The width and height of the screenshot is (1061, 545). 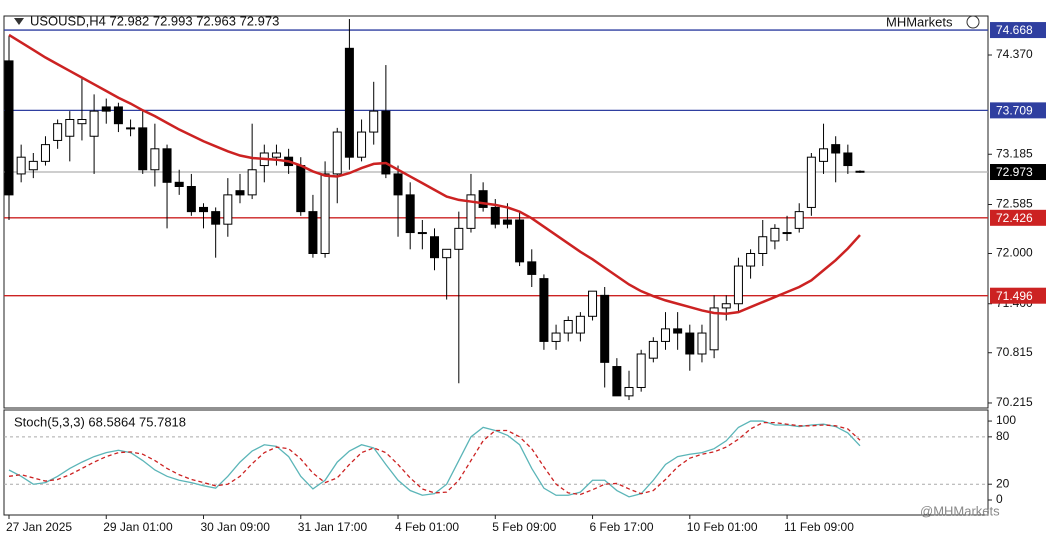 I want to click on level-label: 72.973, so click(x=1014, y=172).